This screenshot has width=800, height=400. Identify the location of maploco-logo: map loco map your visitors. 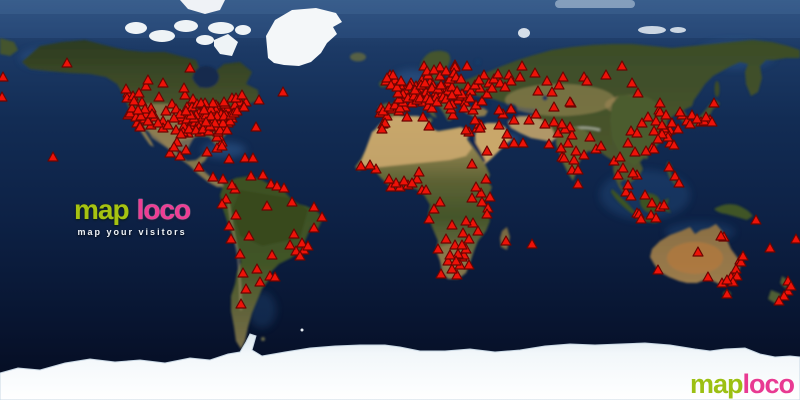
(133, 215).